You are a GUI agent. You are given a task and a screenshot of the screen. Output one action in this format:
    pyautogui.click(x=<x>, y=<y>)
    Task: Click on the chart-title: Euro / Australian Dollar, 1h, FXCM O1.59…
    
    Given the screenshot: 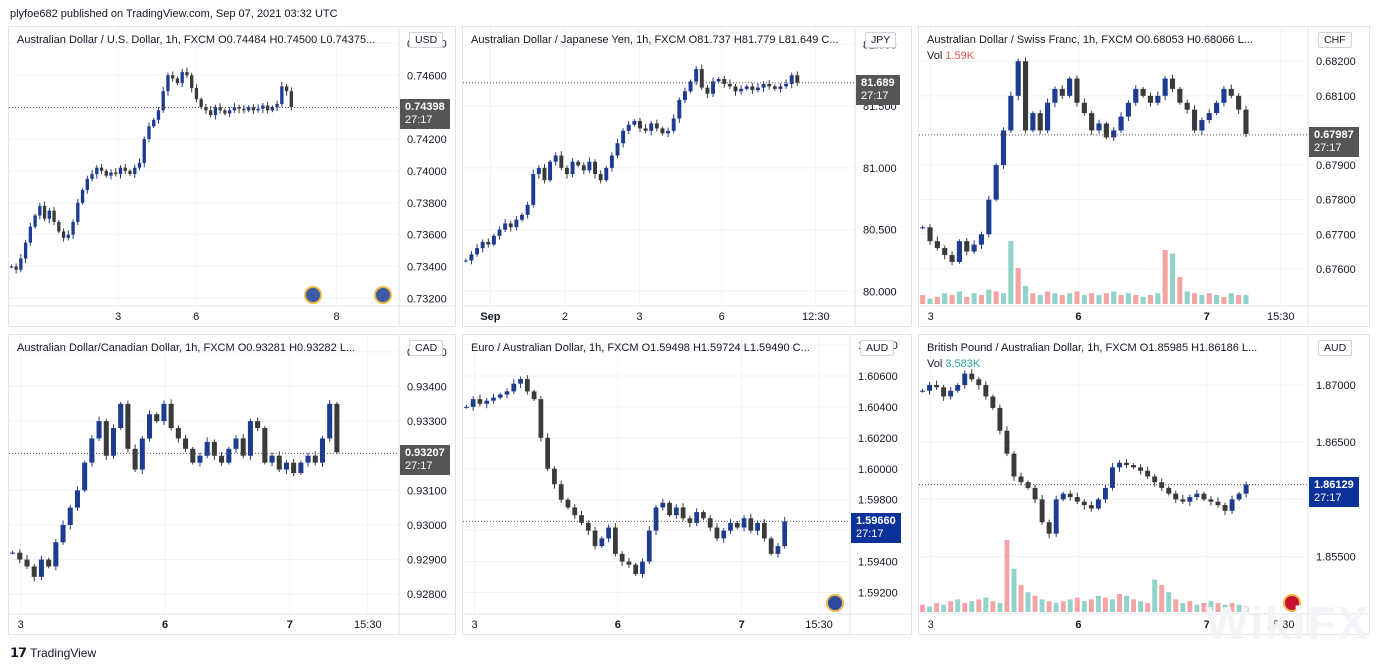 What is the action you would take?
    pyautogui.click(x=640, y=348)
    